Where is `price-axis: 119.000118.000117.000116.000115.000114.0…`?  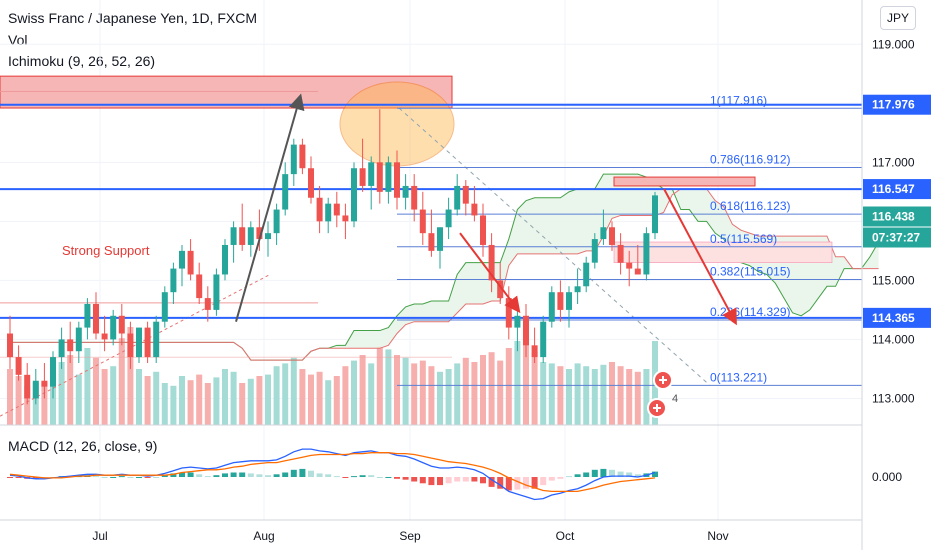 price-axis: 119.000118.000117.000116.000115.000114.0… is located at coordinates (896, 275).